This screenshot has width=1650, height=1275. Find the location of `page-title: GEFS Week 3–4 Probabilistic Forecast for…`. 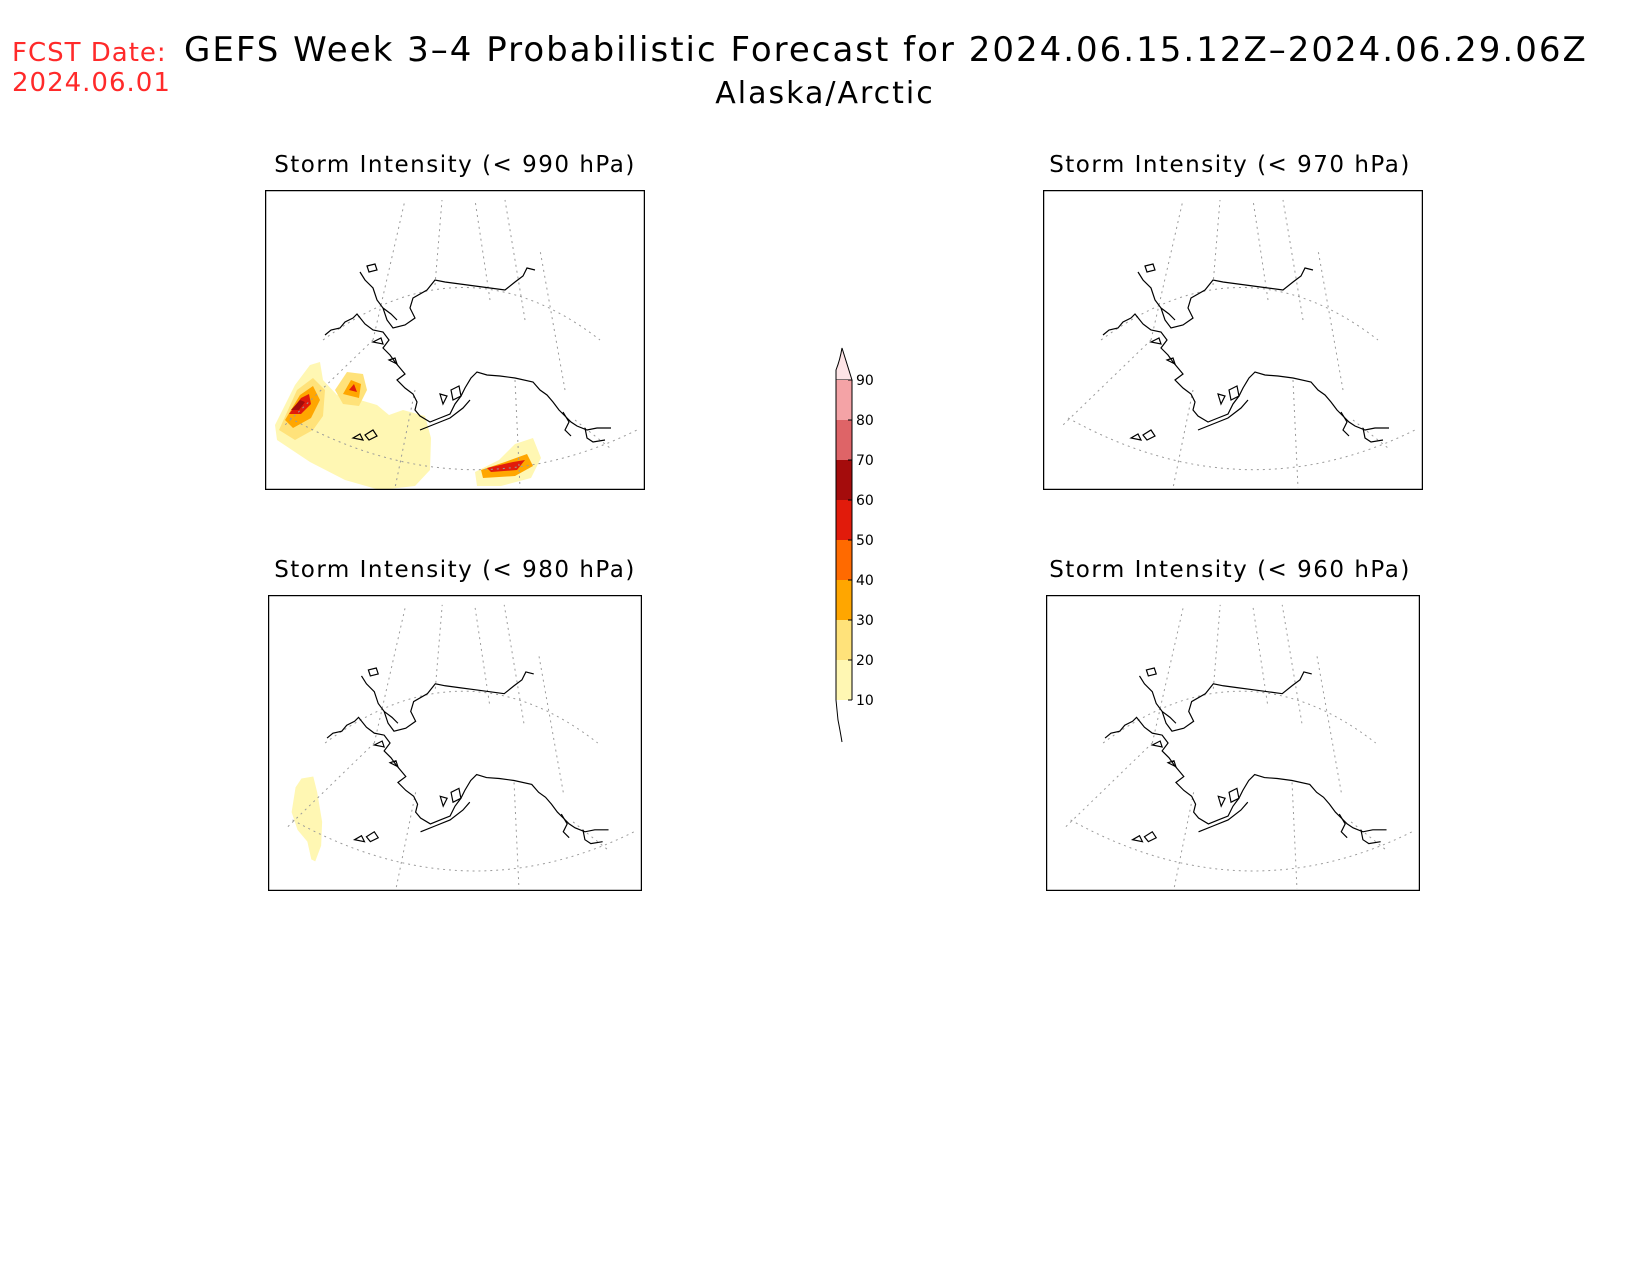

page-title: GEFS Week 3–4 Probabilistic Forecast for… is located at coordinates (886, 50).